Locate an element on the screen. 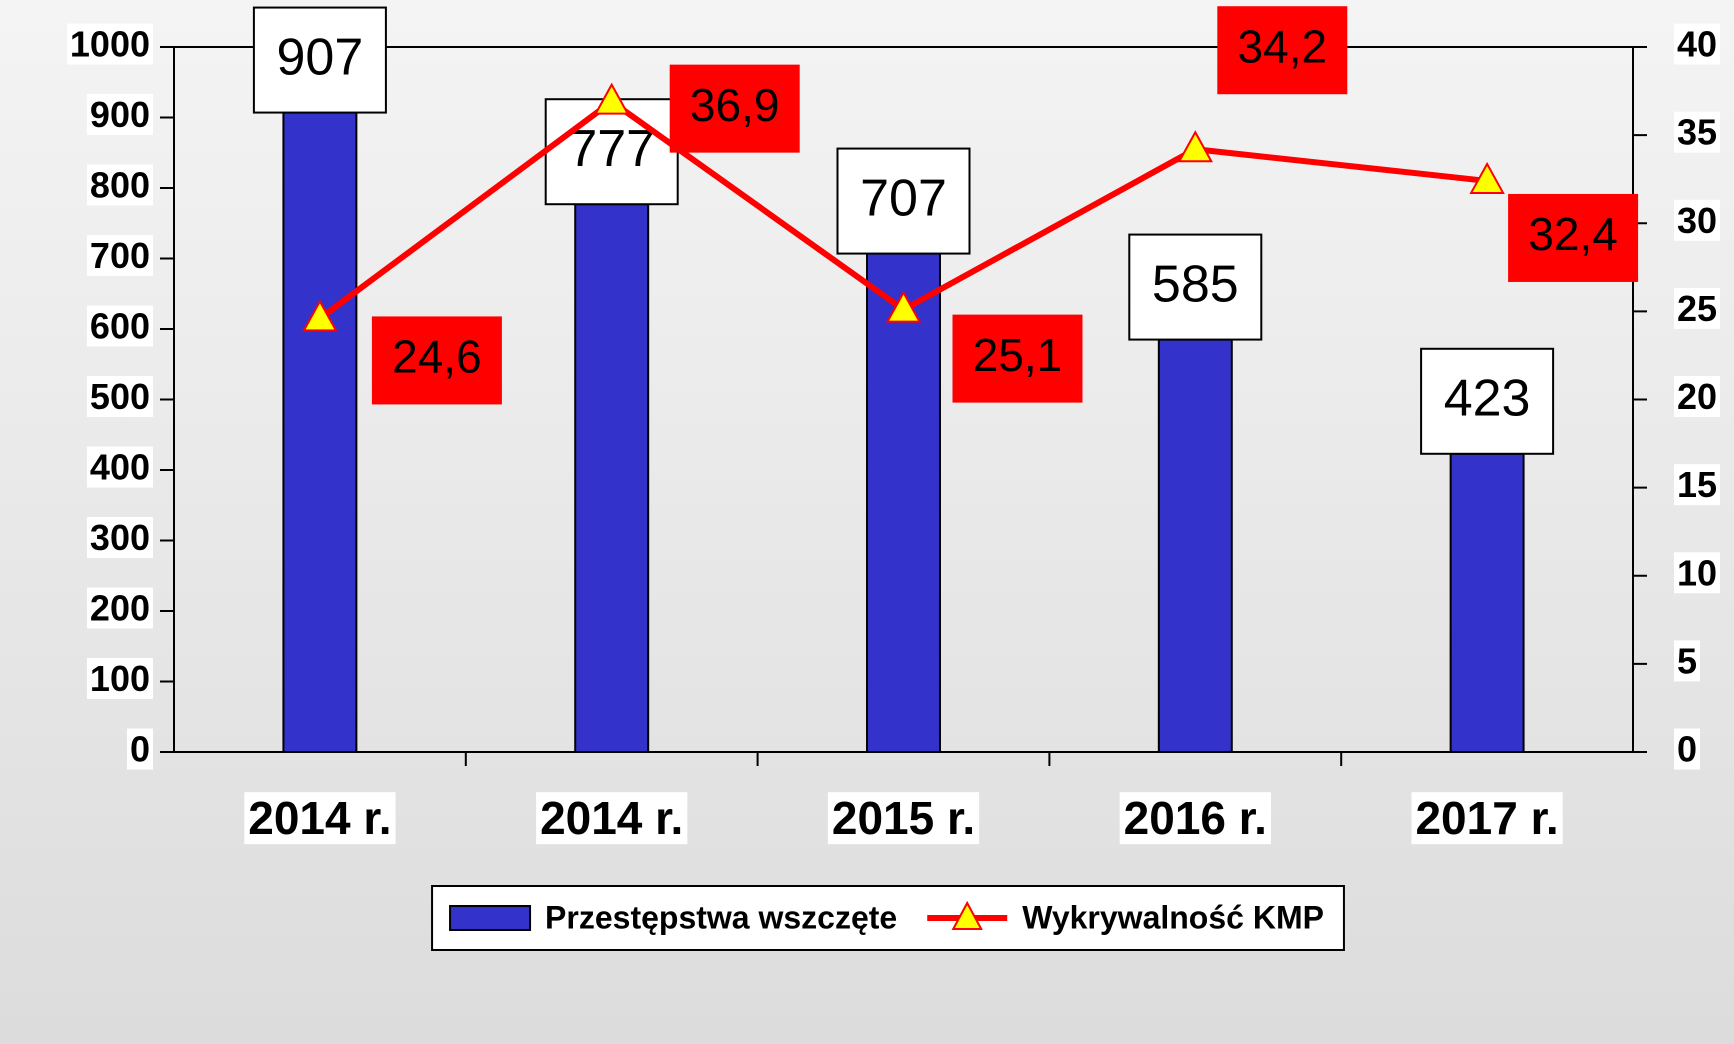 This screenshot has height=1044, width=1734. y-tick-label: 500 is located at coordinates (120, 396).